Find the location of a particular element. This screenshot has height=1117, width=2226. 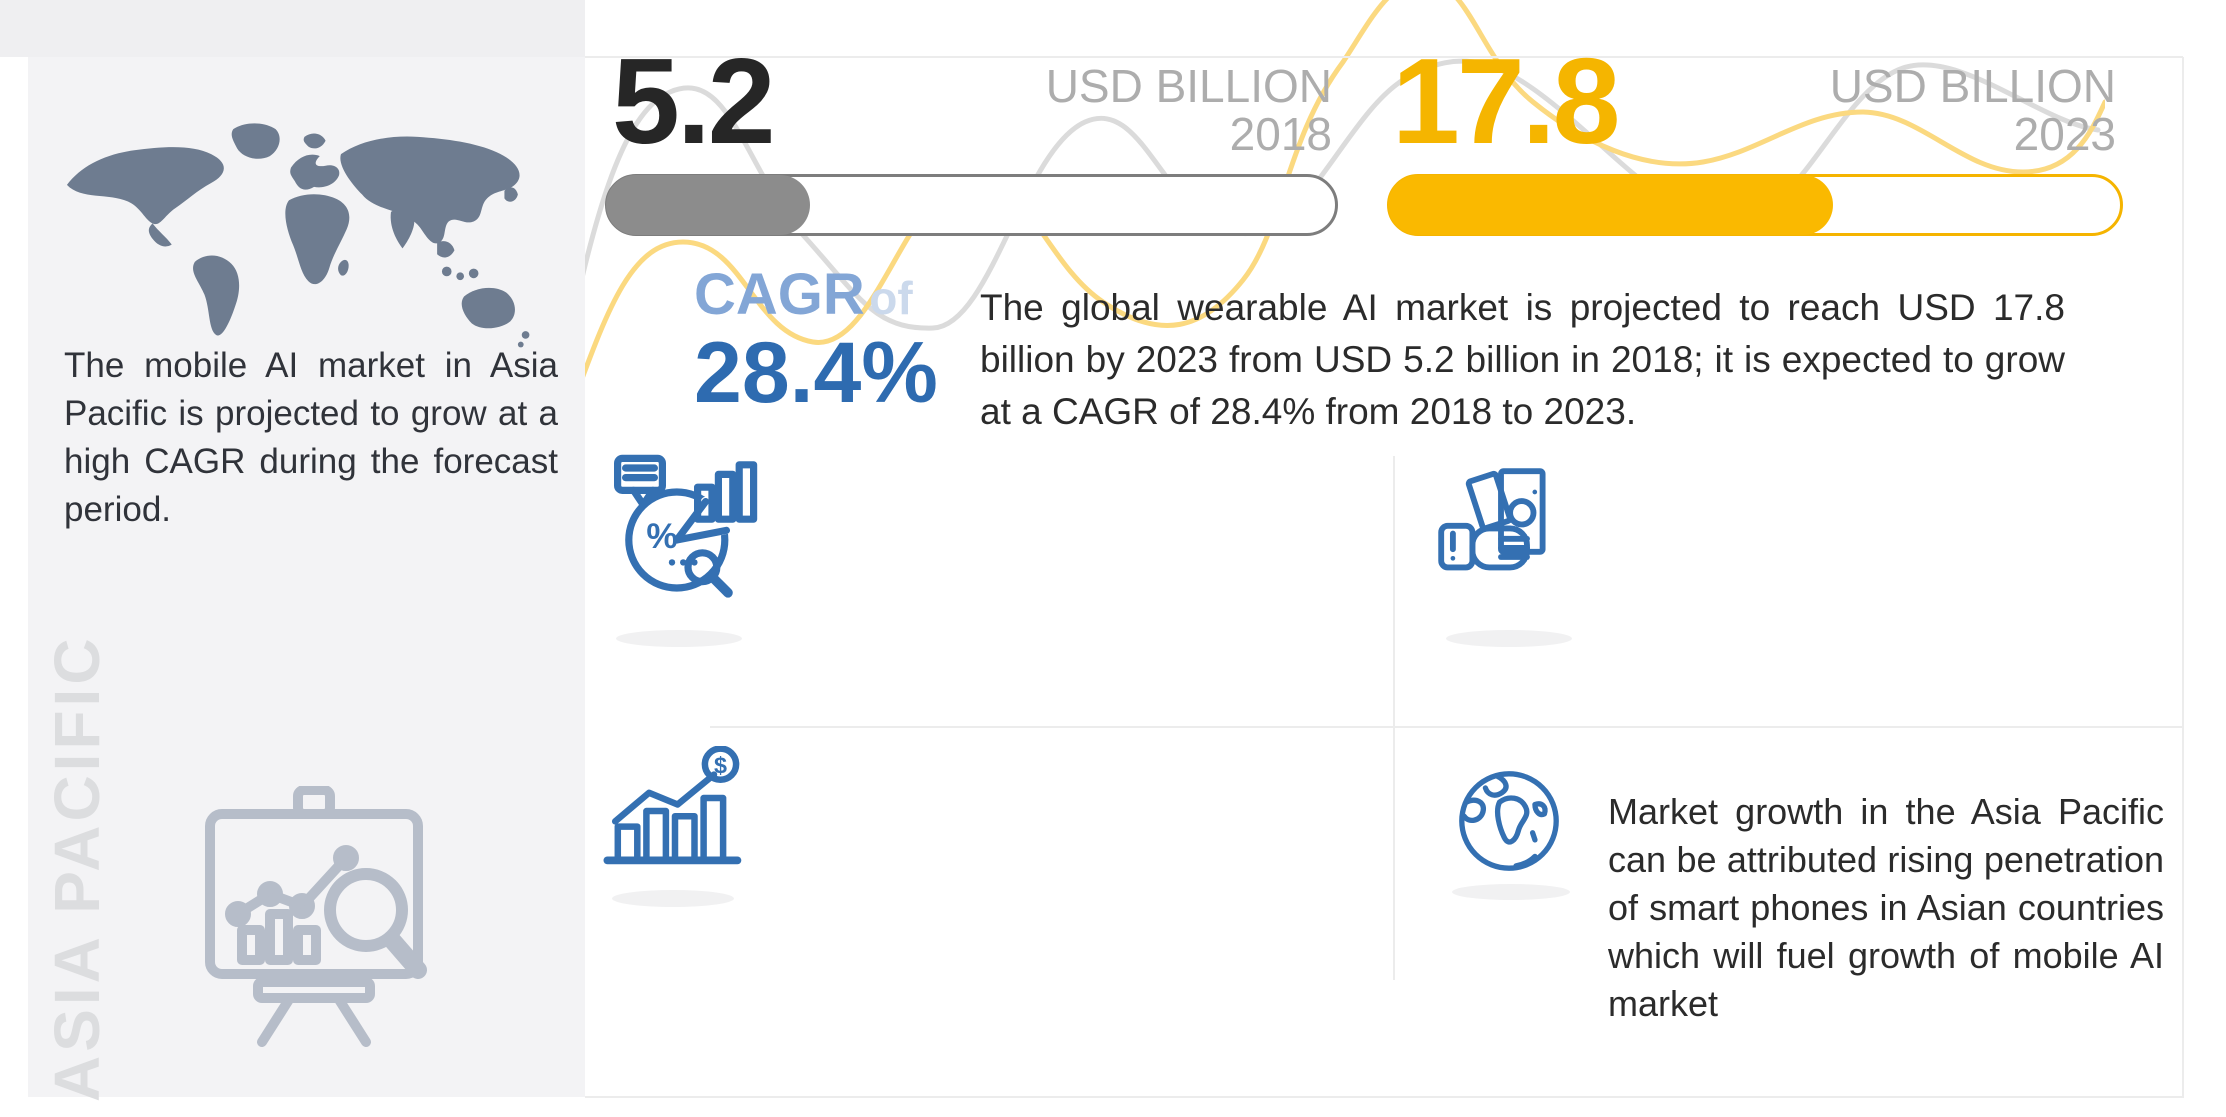

stat-2023-unit: USD BILLION is located at coordinates (1972, 86).